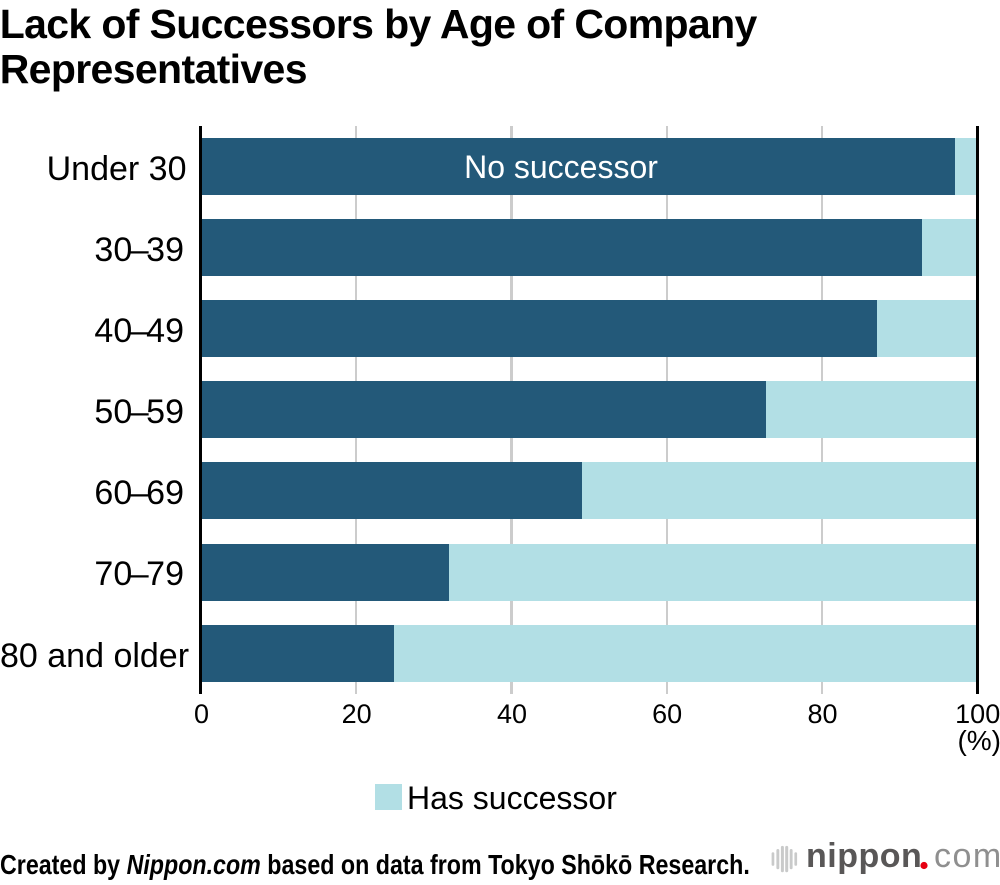  Describe the element at coordinates (864, 856) in the screenshot. I see `svg-text: nippon` at that location.